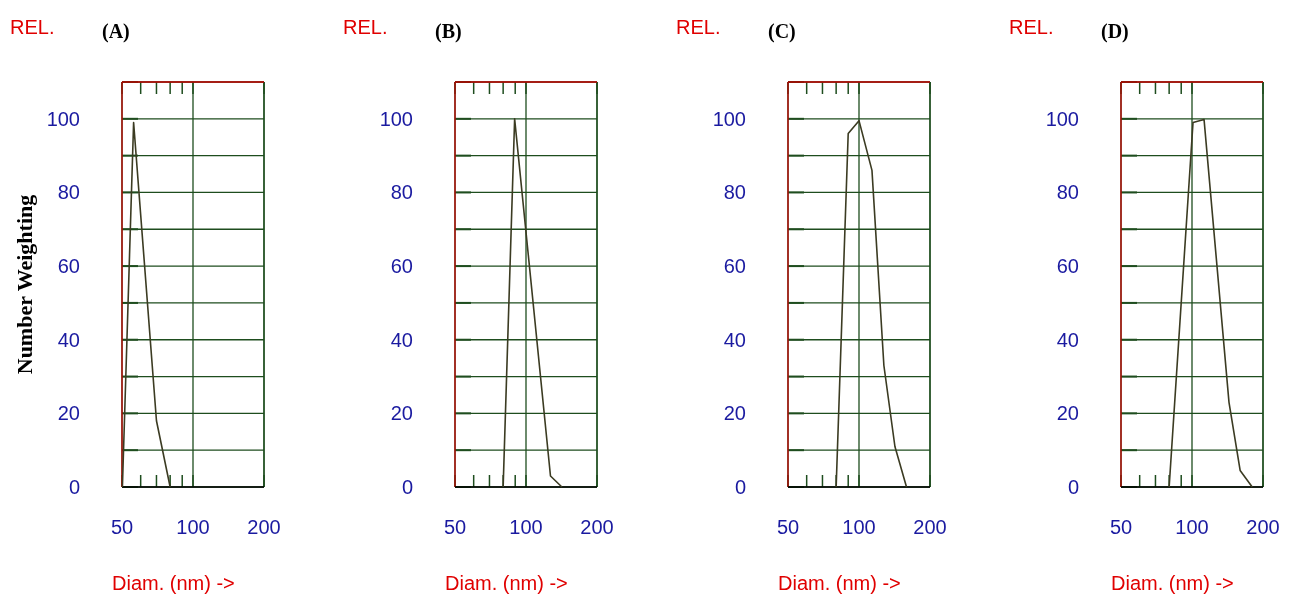 This screenshot has height=600, width=1291. I want to click on chart-title: (C), so click(782, 31).